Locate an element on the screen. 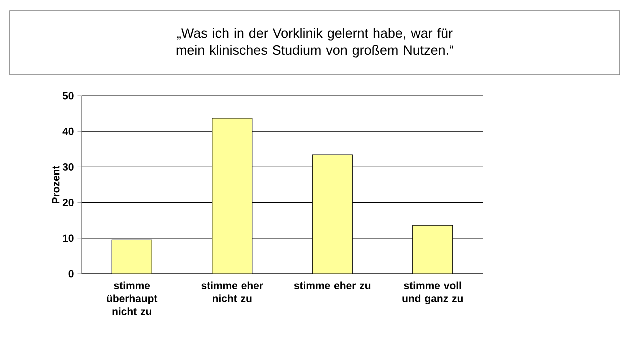 Image resolution: width=629 pixels, height=349 pixels. y-tick-label: 30 is located at coordinates (68, 167).